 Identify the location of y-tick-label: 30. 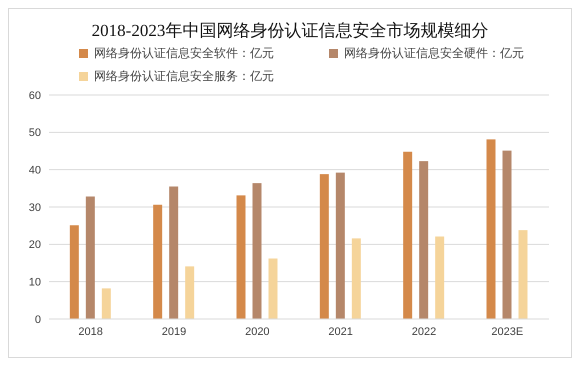
(34, 208).